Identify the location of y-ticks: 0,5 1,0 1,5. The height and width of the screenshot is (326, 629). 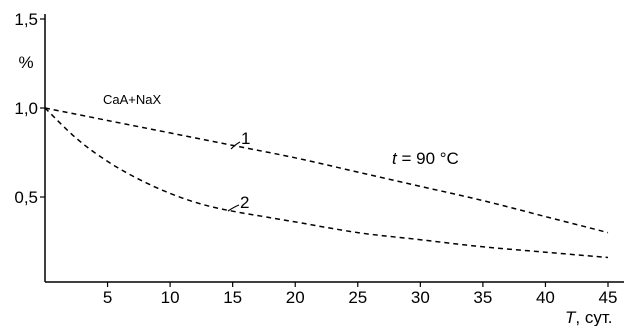
(29, 108).